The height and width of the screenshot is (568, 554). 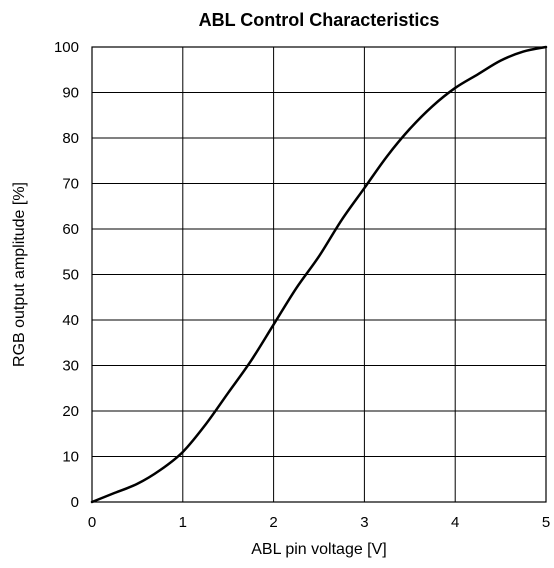 What do you see at coordinates (92, 522) in the screenshot?
I see `x-tick-label: 0` at bounding box center [92, 522].